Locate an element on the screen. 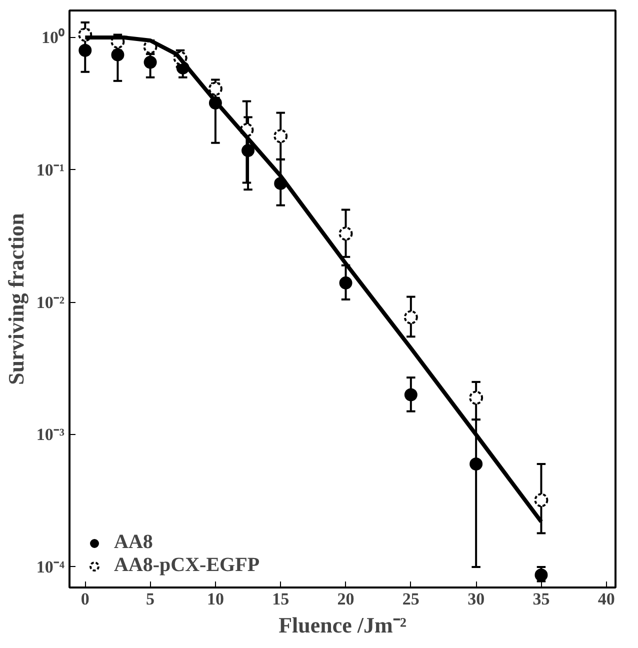 The image size is (638, 648). legend-label: AA8-pCX-EGFP is located at coordinates (187, 565).